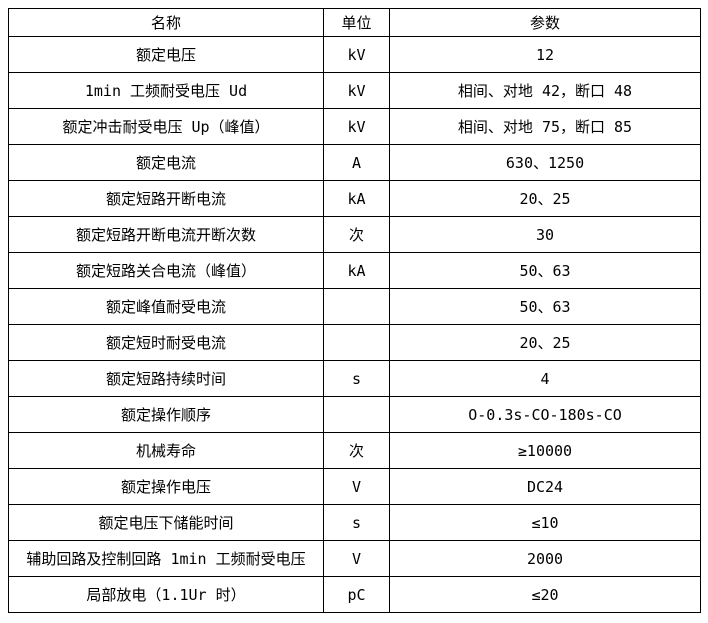  What do you see at coordinates (545, 234) in the screenshot?
I see `spec-value-cell: 30` at bounding box center [545, 234].